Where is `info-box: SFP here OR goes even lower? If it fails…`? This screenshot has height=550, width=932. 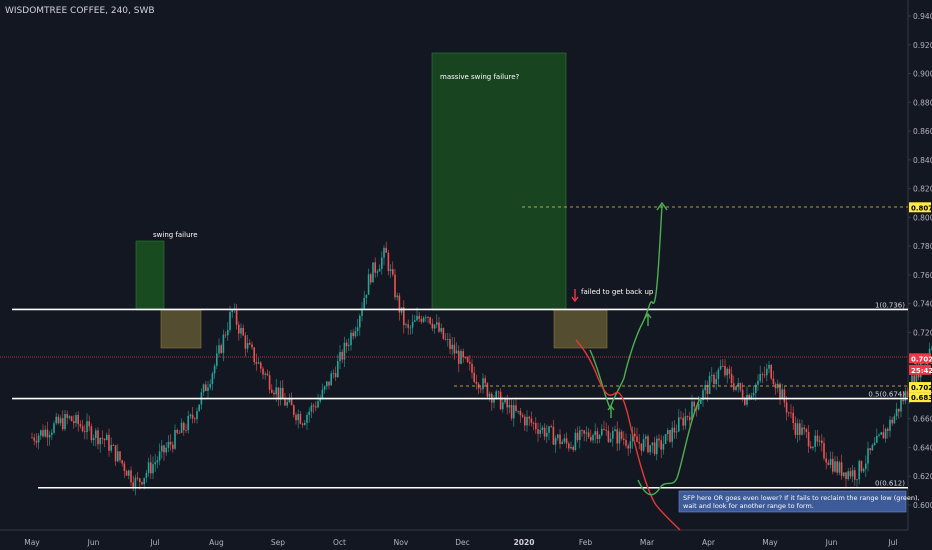 info-box: SFP here OR goes even lower? If it fails… is located at coordinates (799, 501).